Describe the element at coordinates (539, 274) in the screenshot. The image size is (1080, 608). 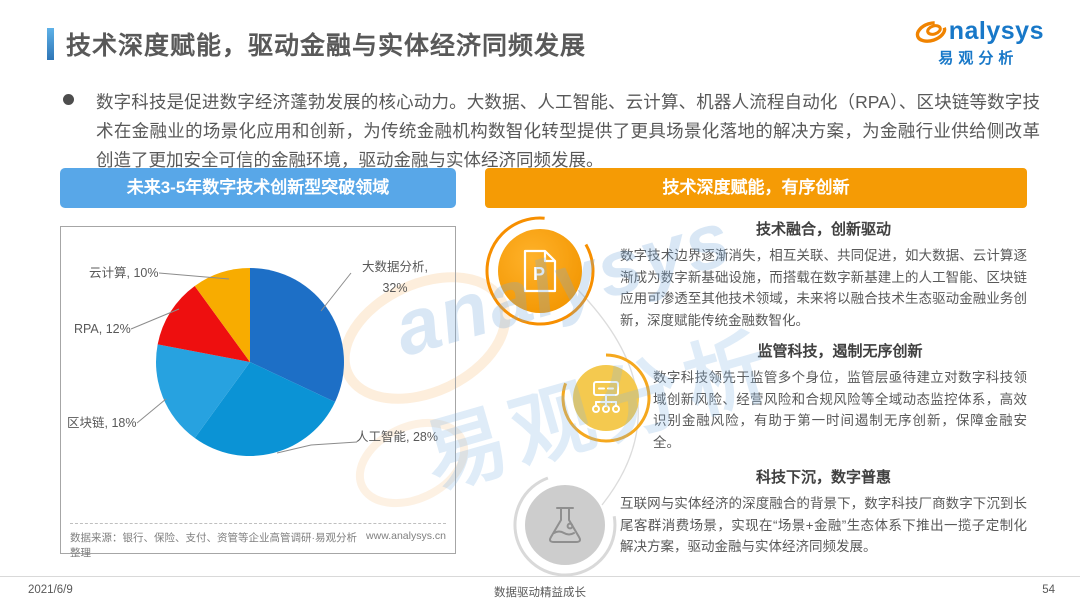
I see `svg-text: P` at that location.